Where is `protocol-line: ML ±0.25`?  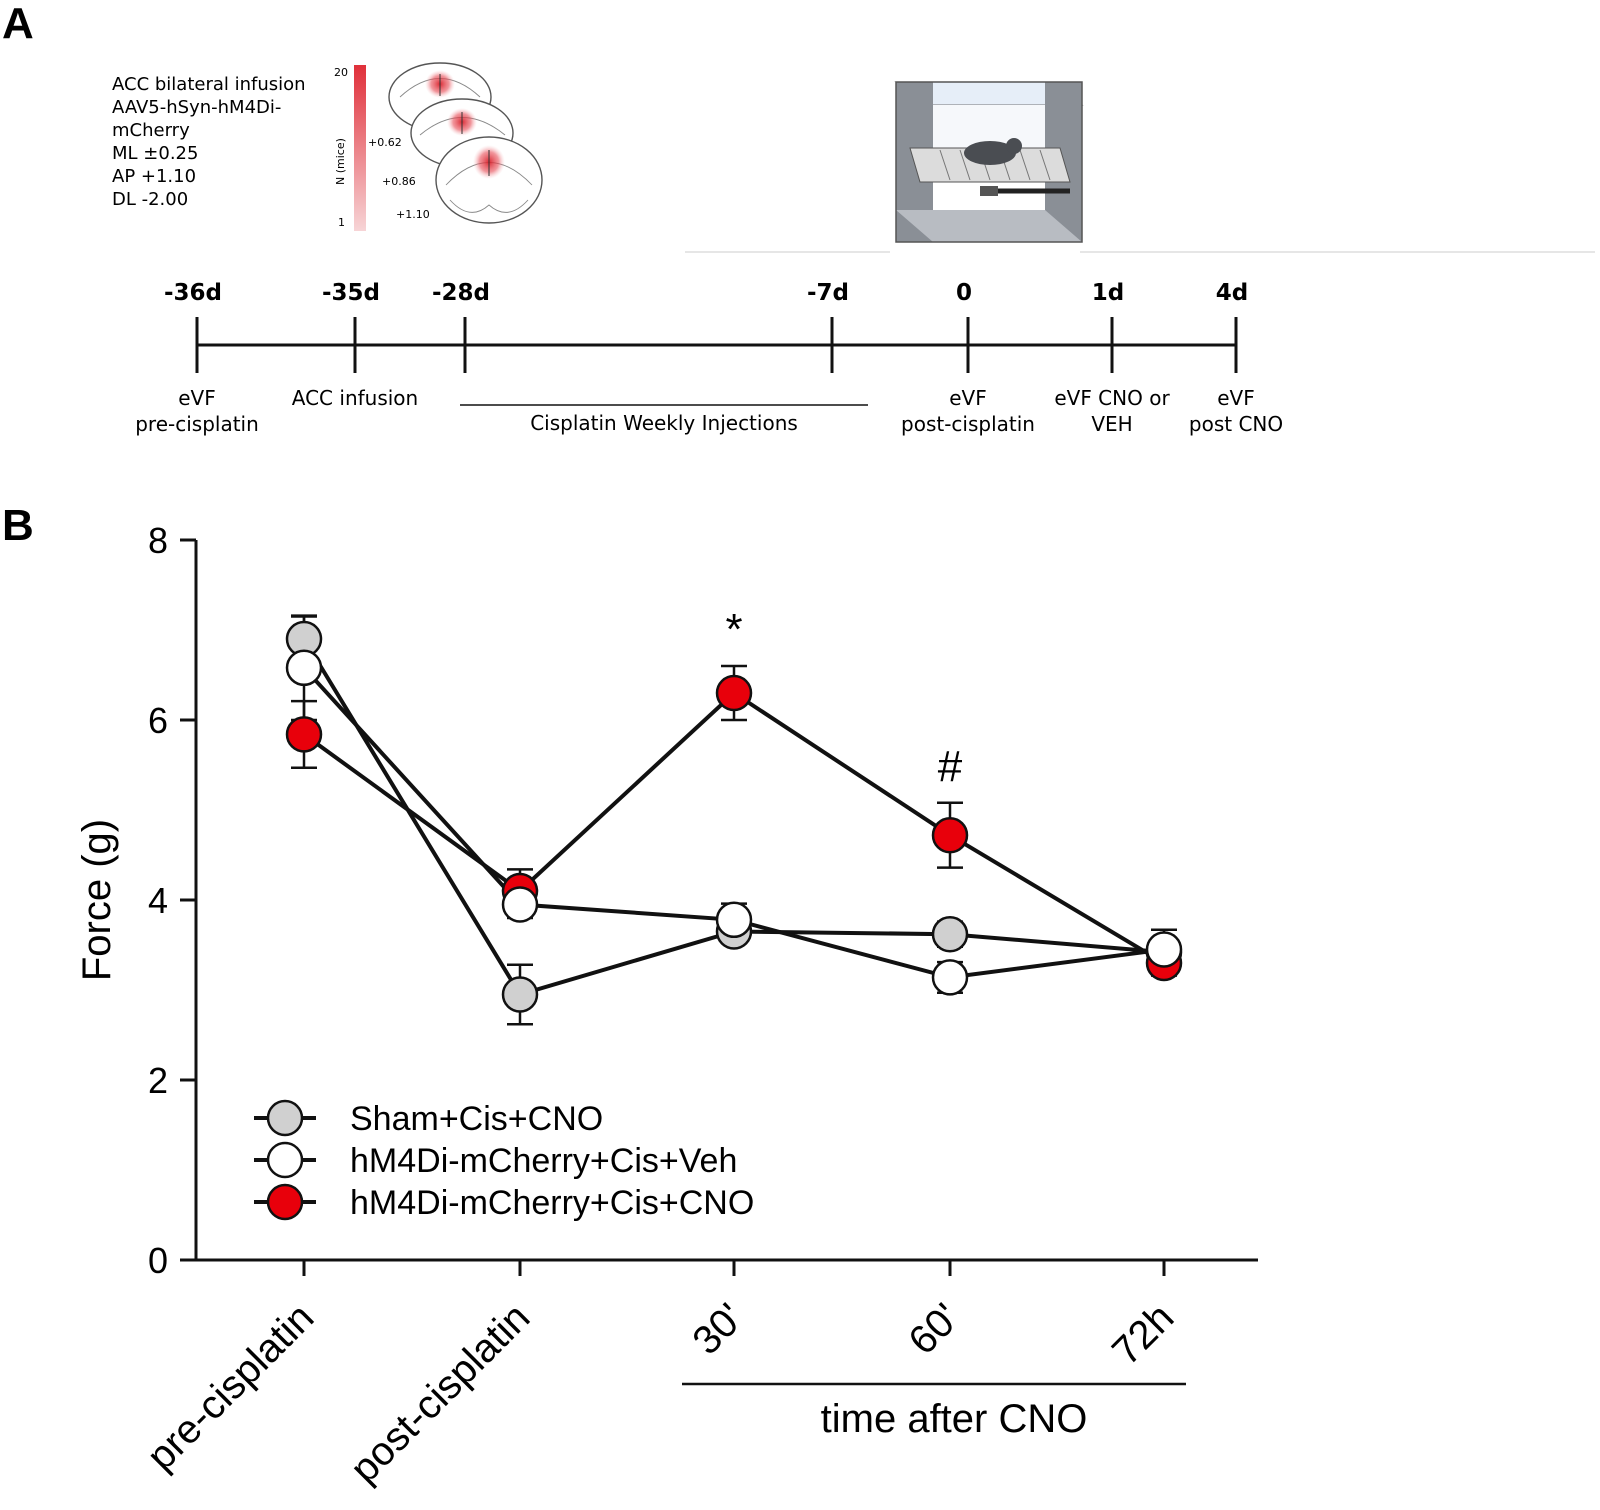
protocol-line: ML ±0.25 is located at coordinates (155, 153).